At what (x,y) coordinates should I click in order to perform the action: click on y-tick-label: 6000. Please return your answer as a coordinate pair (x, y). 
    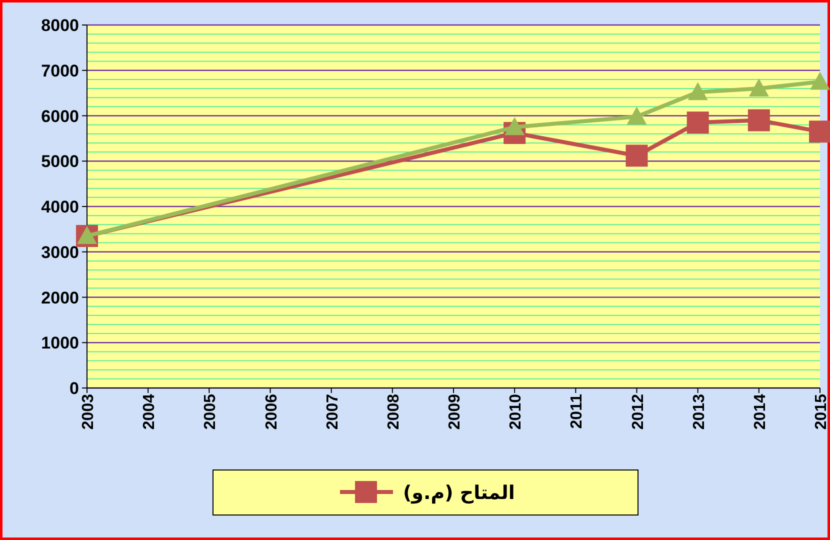
    Looking at the image, I should click on (60, 116).